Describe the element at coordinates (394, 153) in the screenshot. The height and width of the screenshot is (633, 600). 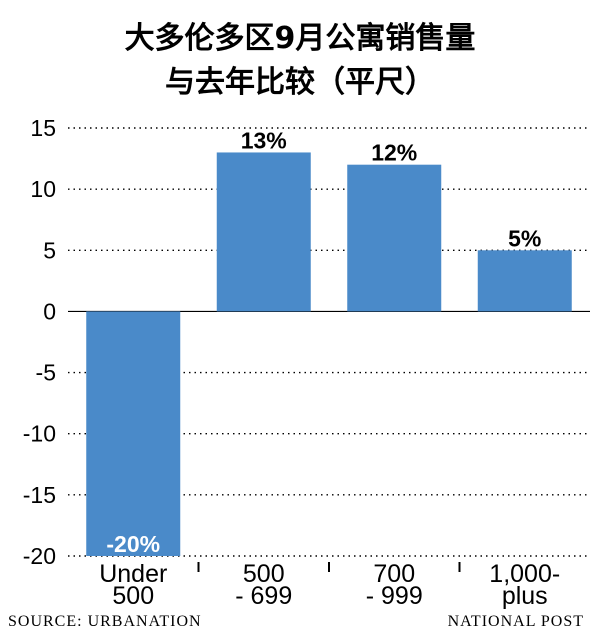
I see `data-label: 12%` at that location.